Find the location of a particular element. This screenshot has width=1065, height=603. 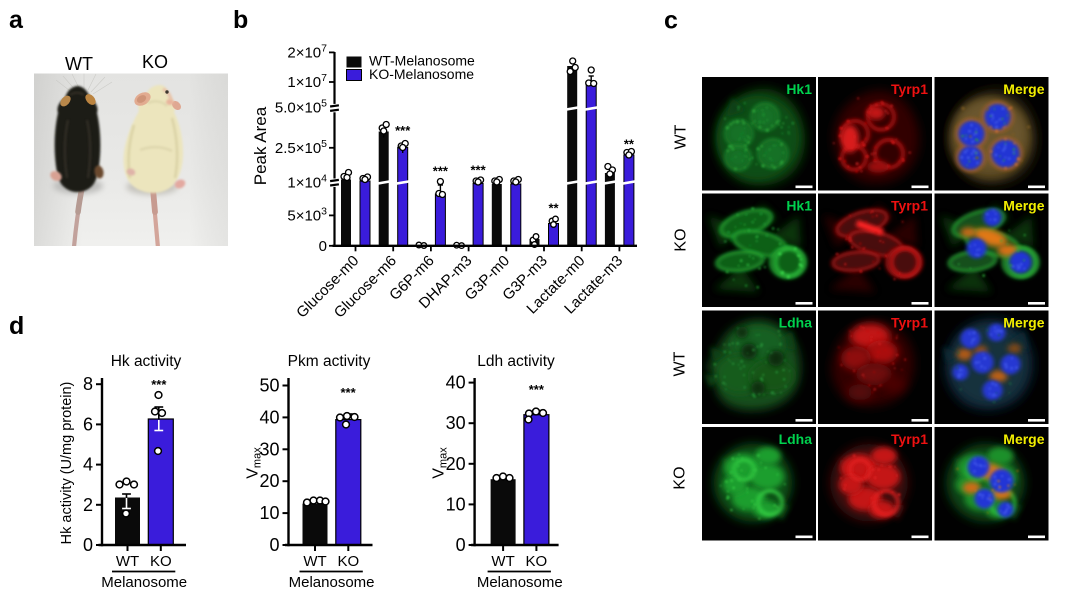

svg-text: KO-Melanosome is located at coordinates (421, 74).